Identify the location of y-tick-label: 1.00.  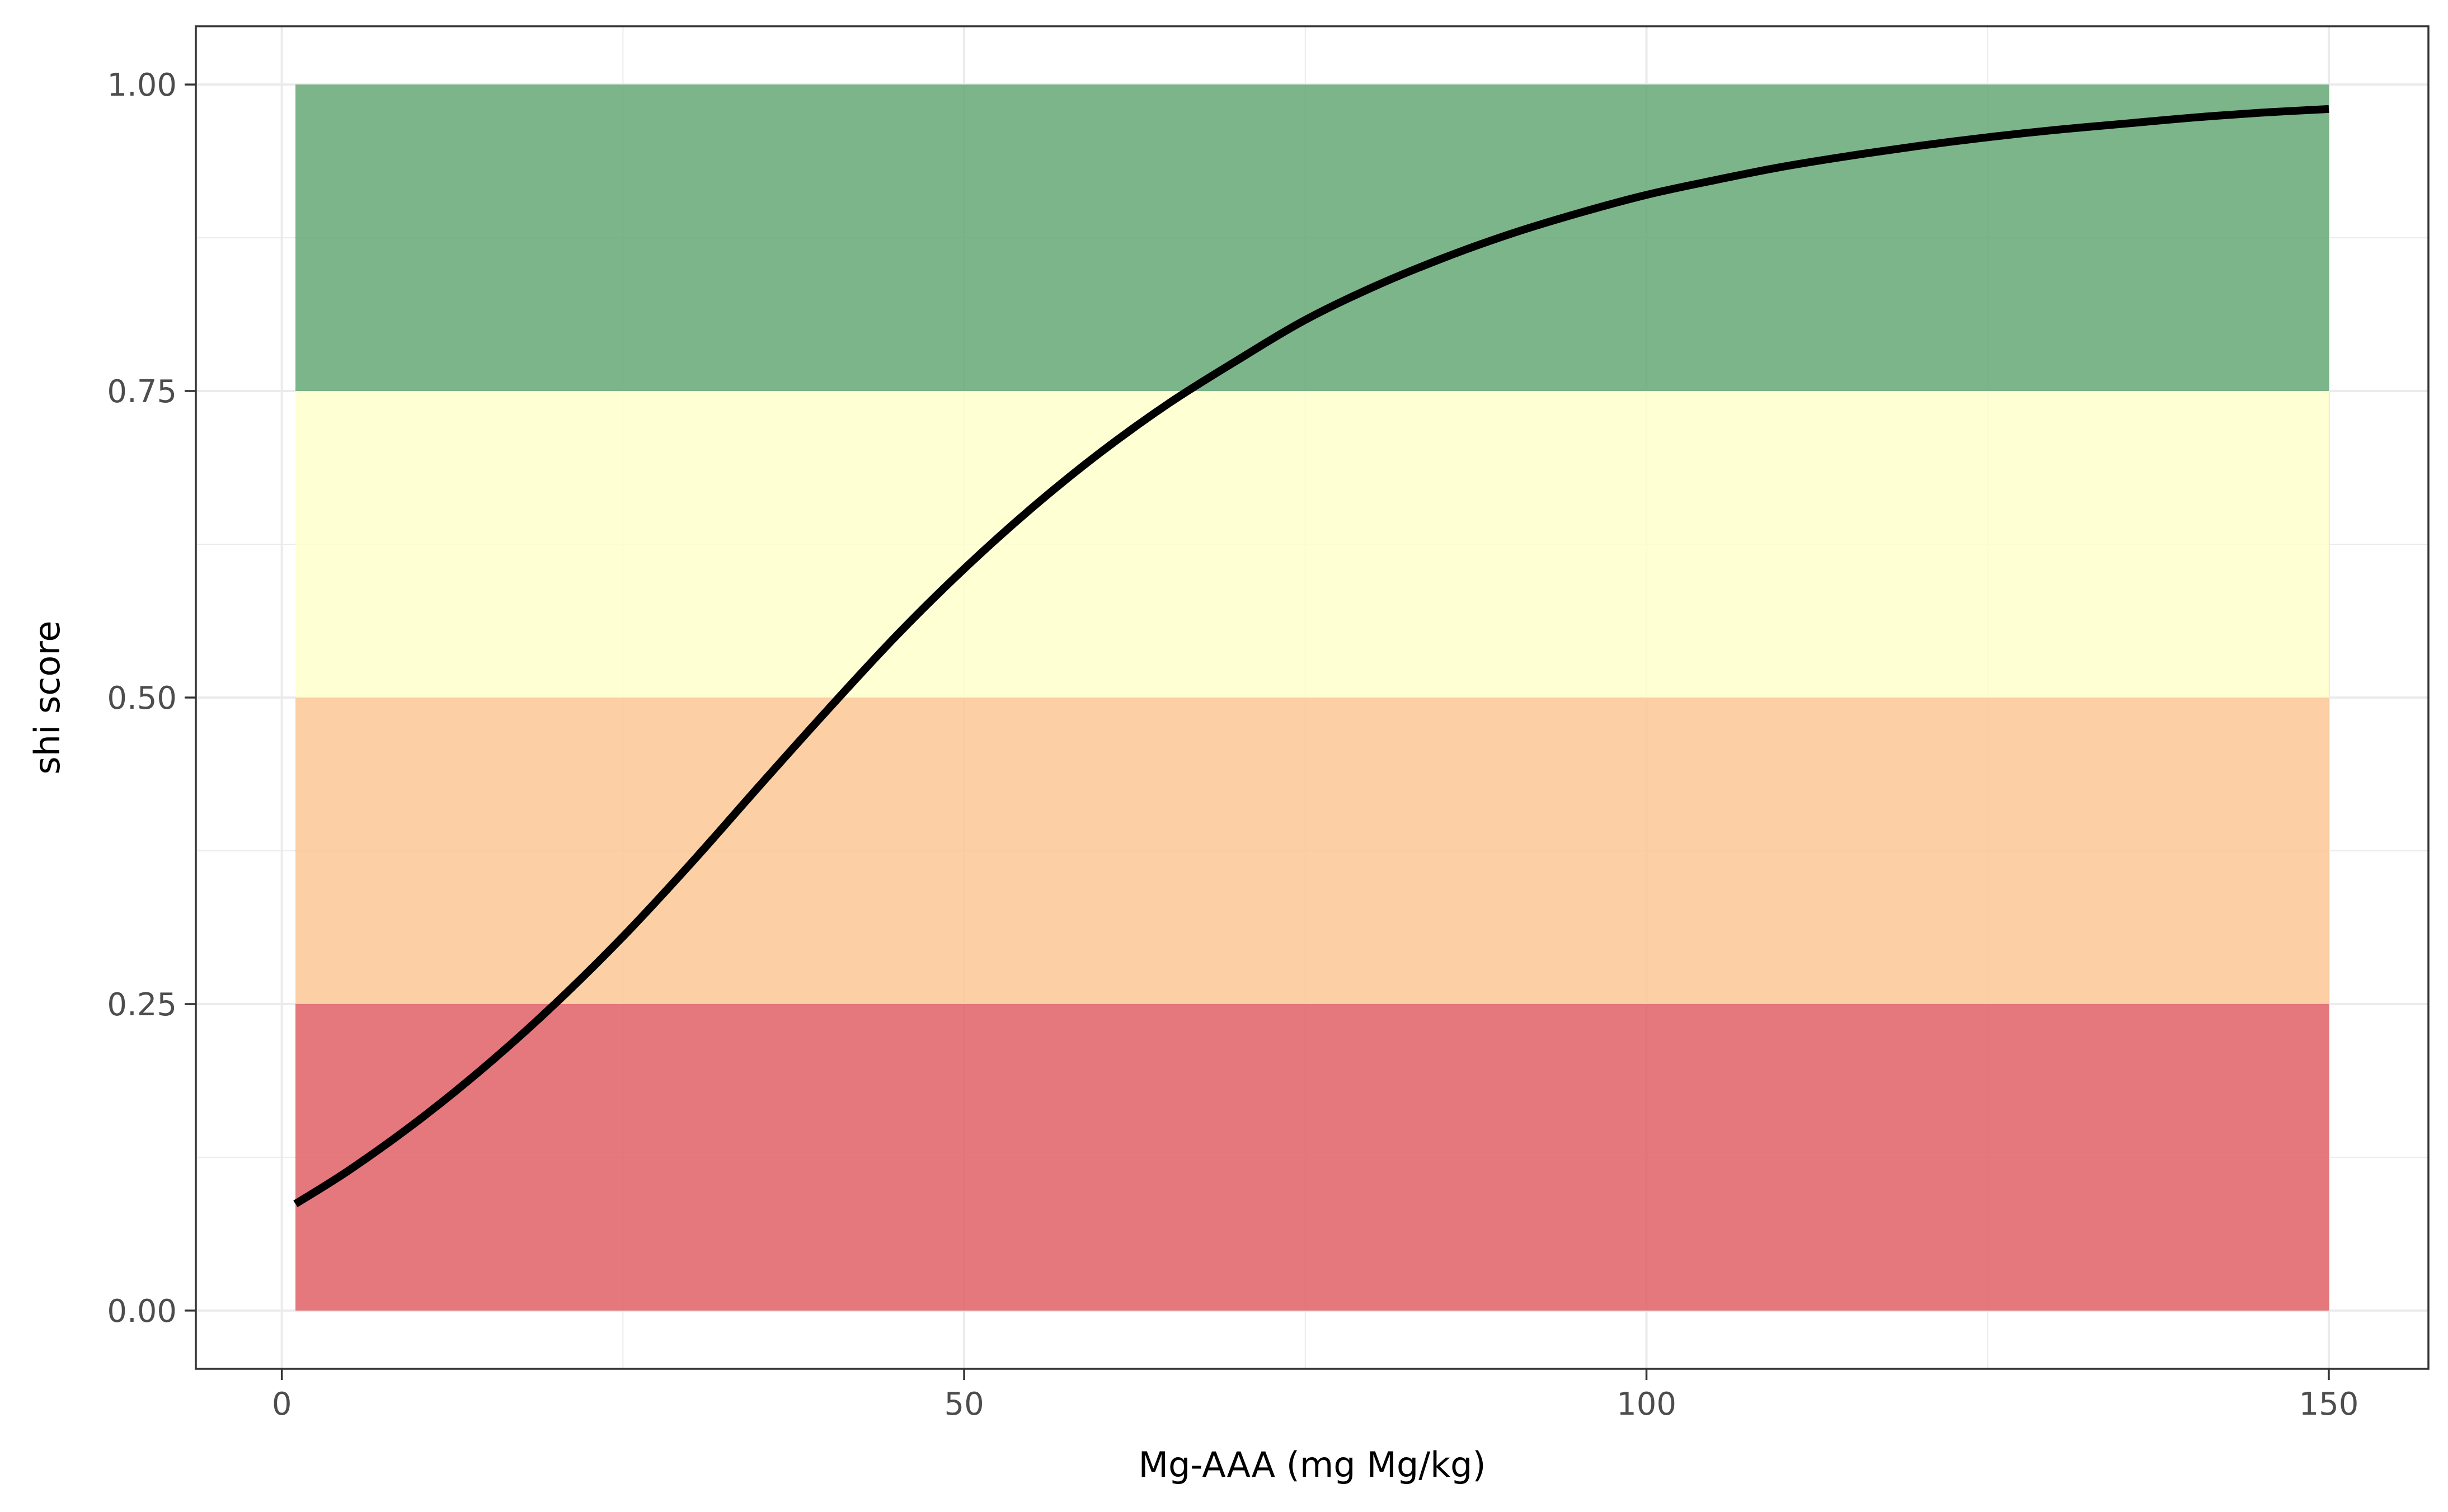
(142, 85).